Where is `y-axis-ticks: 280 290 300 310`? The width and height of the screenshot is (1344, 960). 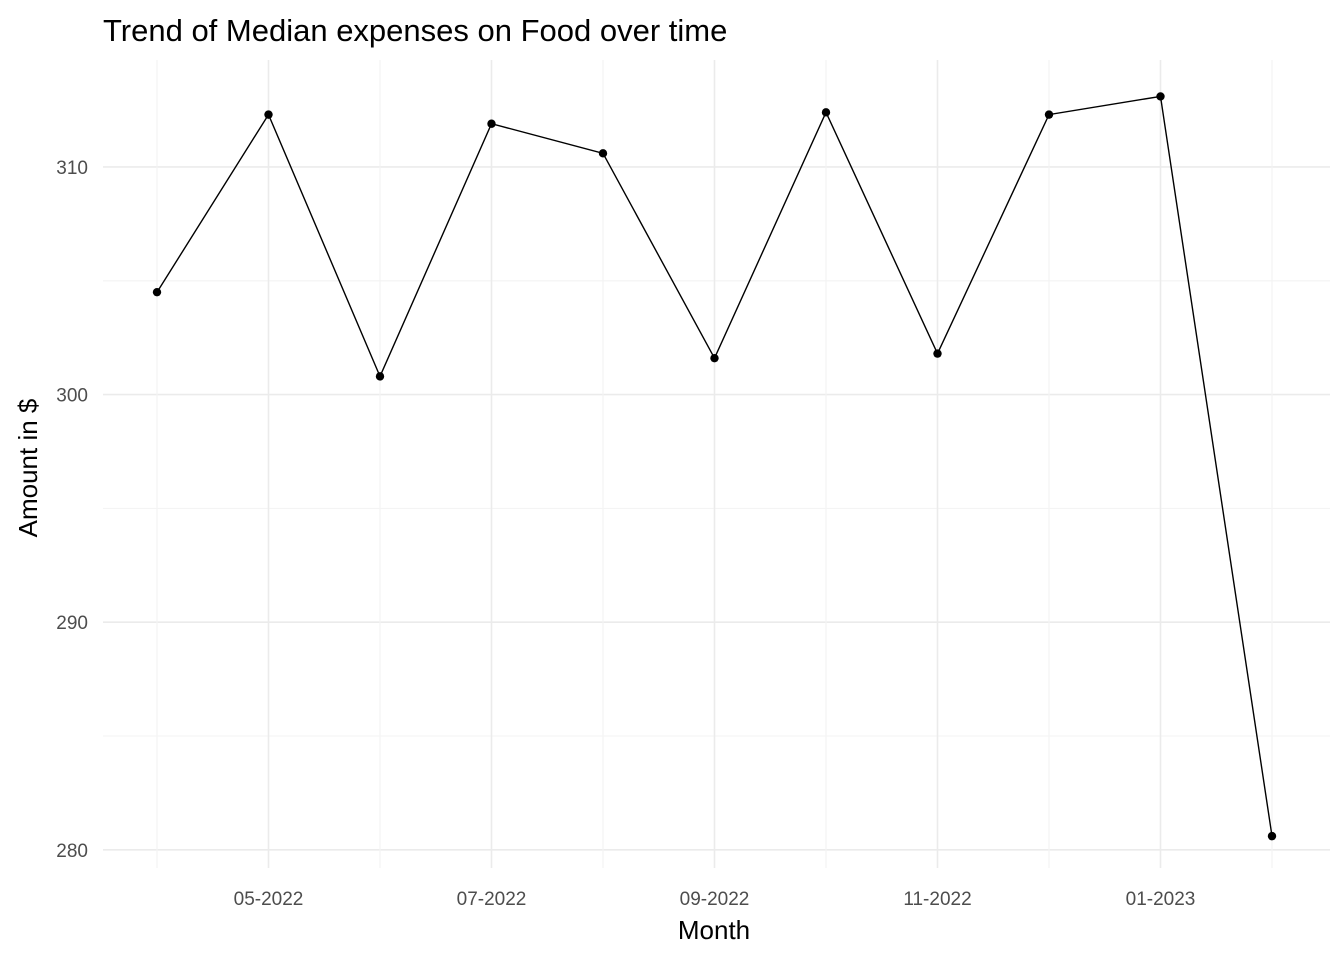
y-axis-ticks: 280 290 300 310 is located at coordinates (72, 510).